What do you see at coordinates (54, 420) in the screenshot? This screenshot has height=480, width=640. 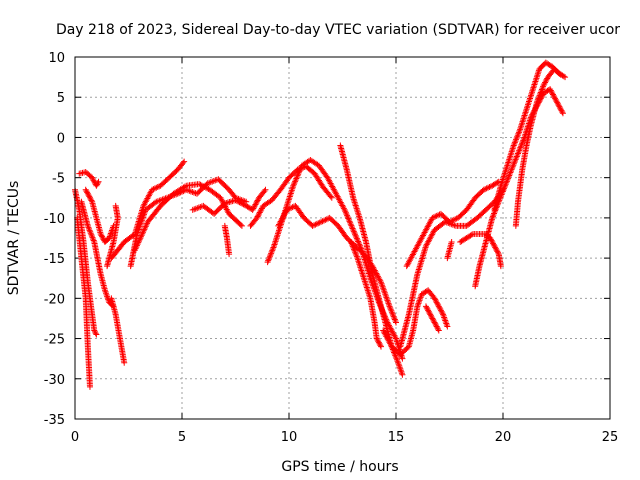 I see `y-tick-label: -35` at bounding box center [54, 420].